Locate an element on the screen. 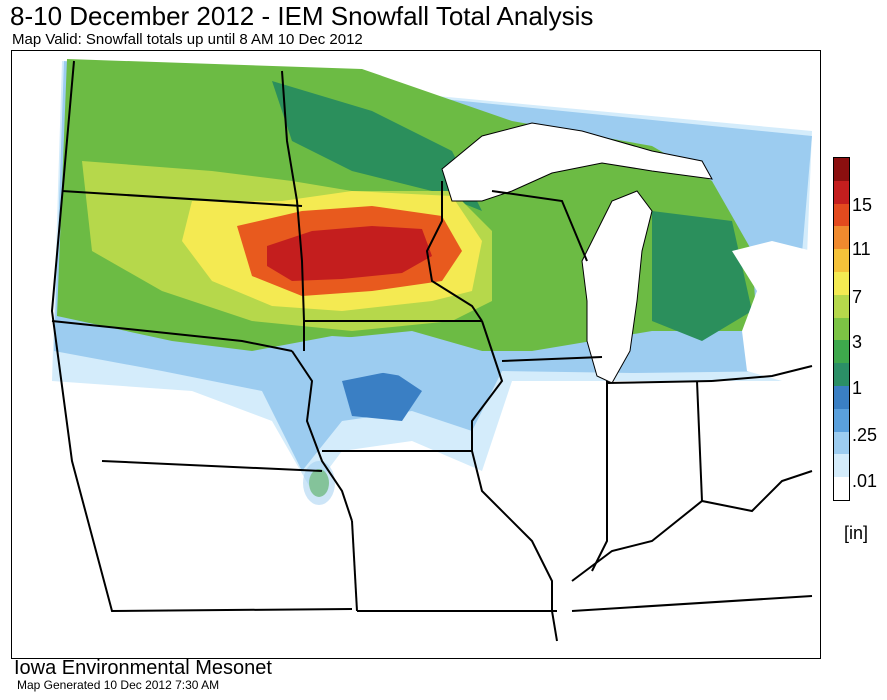 The height and width of the screenshot is (700, 887). outline-superior is located at coordinates (577, 162).